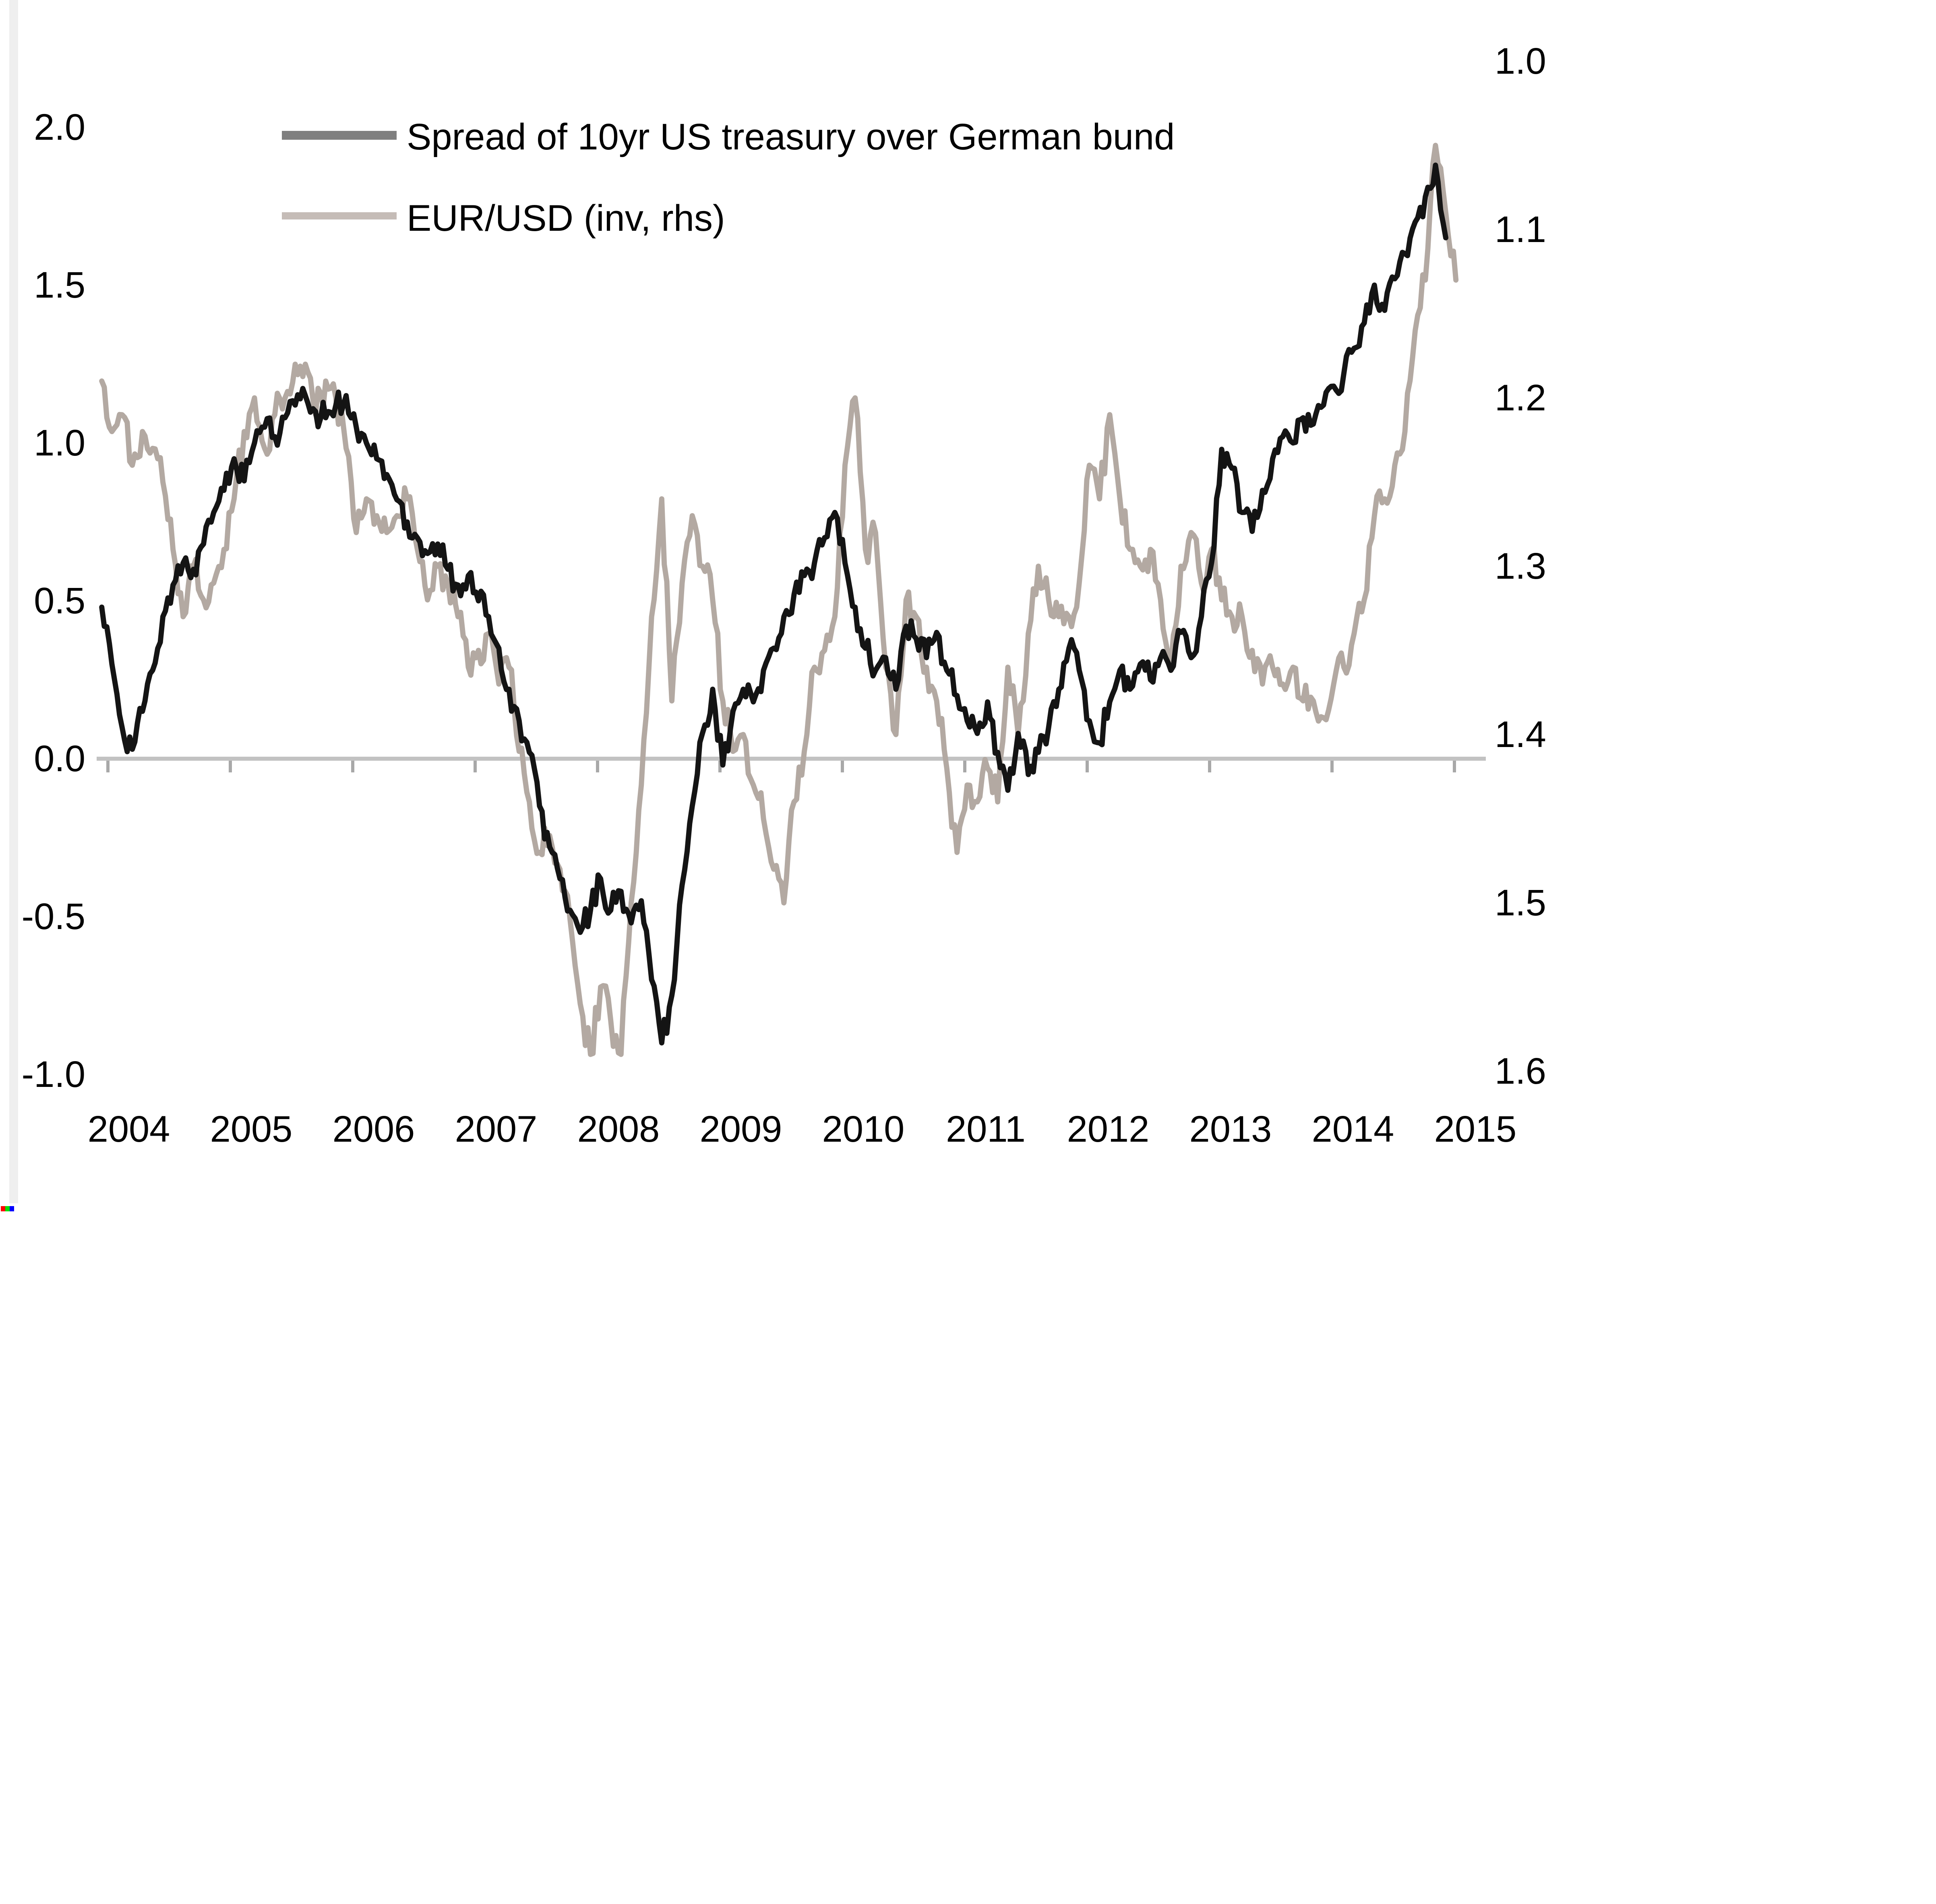 The height and width of the screenshot is (1904, 1936). What do you see at coordinates (566, 219) in the screenshot?
I see `legend-label-eurusd: EUR/USD (inv, rhs)` at bounding box center [566, 219].